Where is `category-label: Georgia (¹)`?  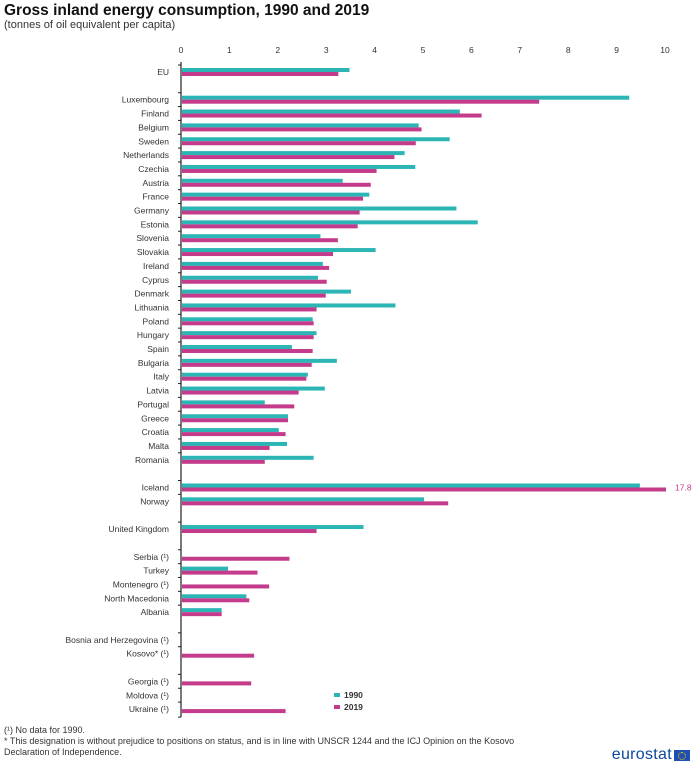 category-label: Georgia (¹) is located at coordinates (148, 681).